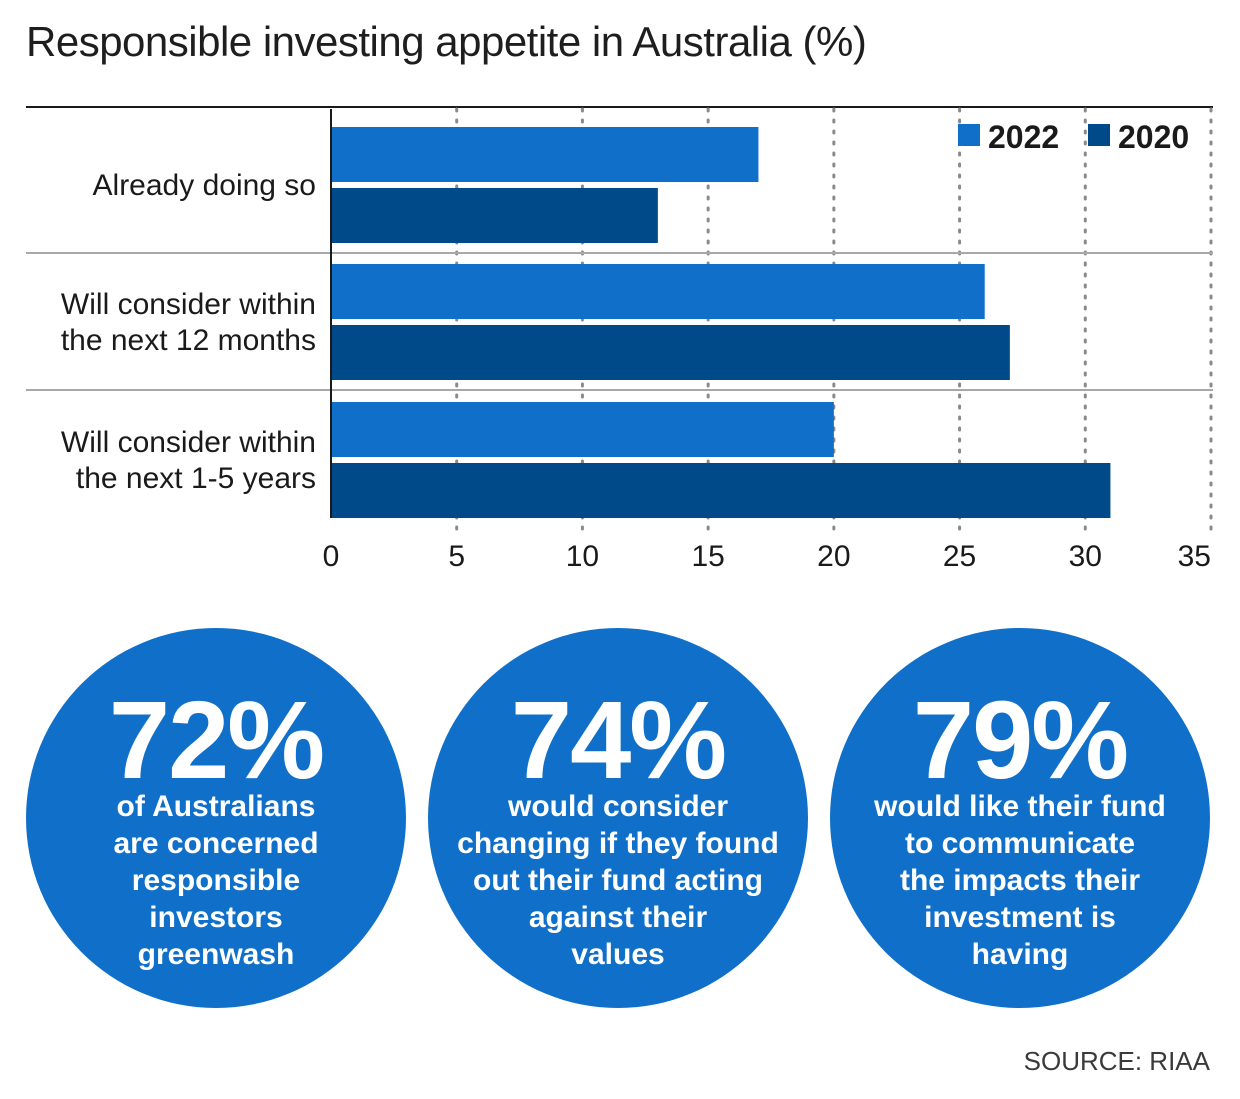  Describe the element at coordinates (959, 556) in the screenshot. I see `x-tick-label: 25` at that location.